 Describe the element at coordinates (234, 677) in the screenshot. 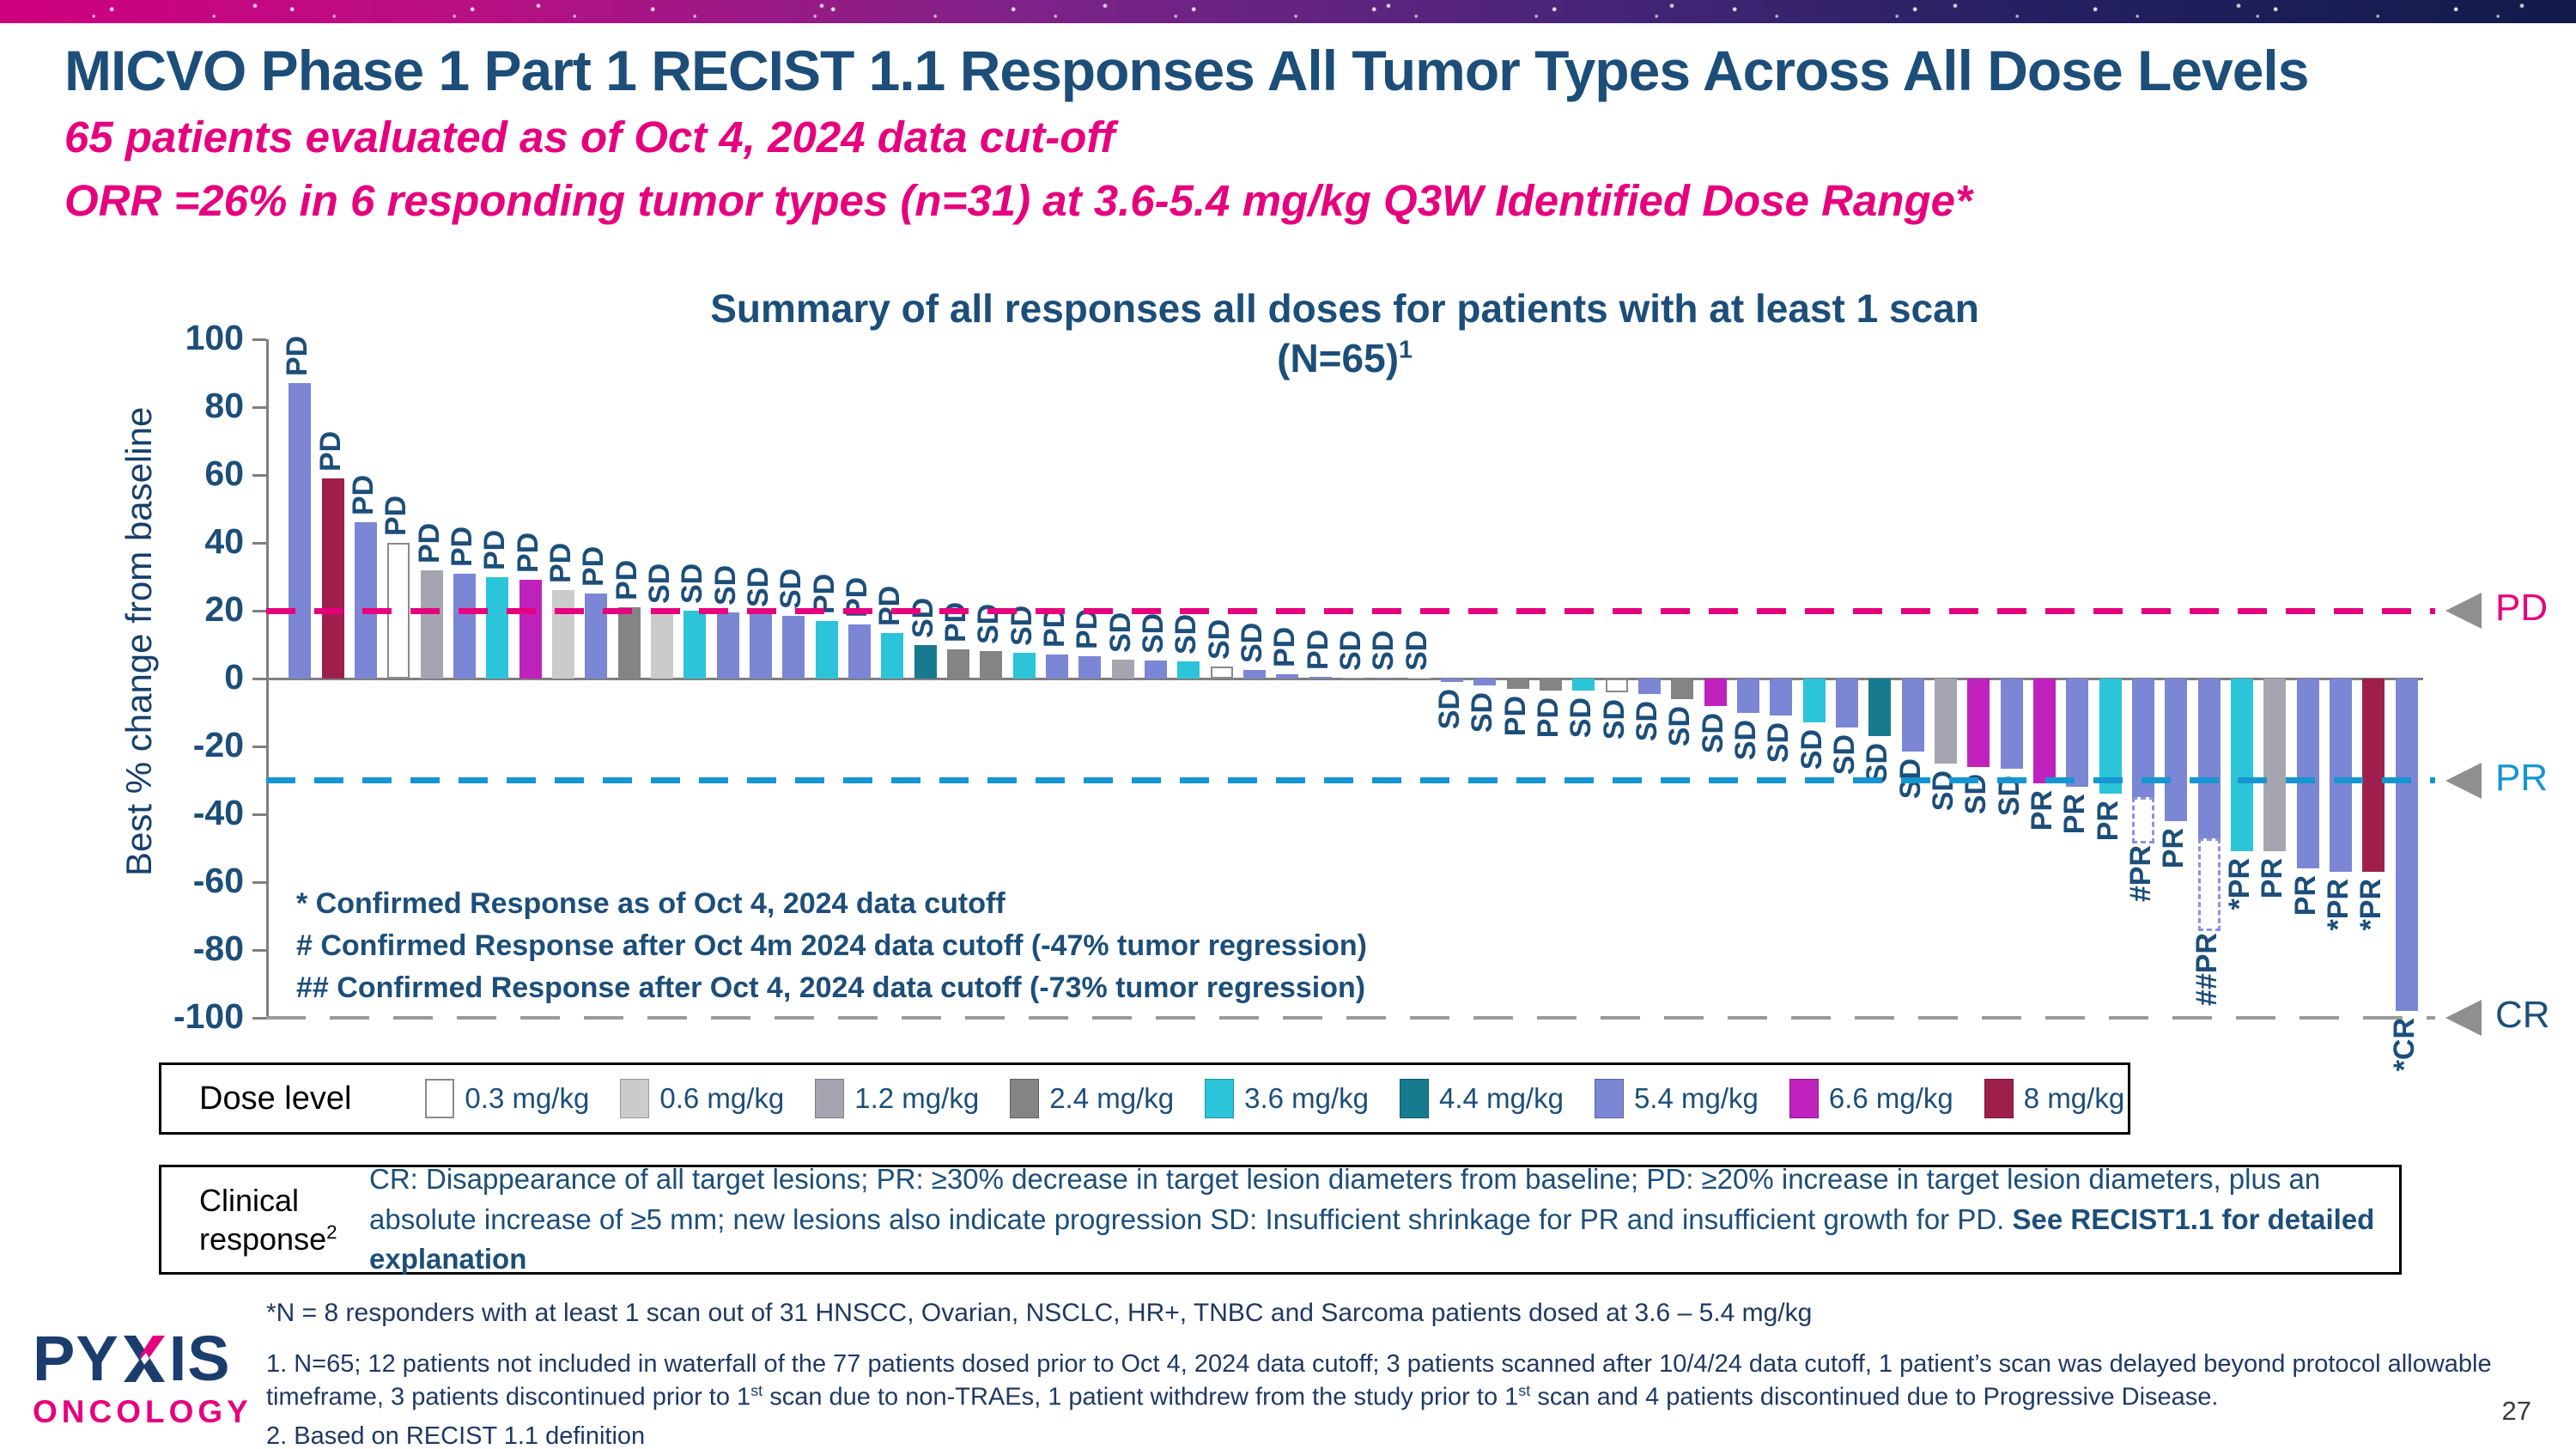

I see `y-tick-label: 0` at that location.